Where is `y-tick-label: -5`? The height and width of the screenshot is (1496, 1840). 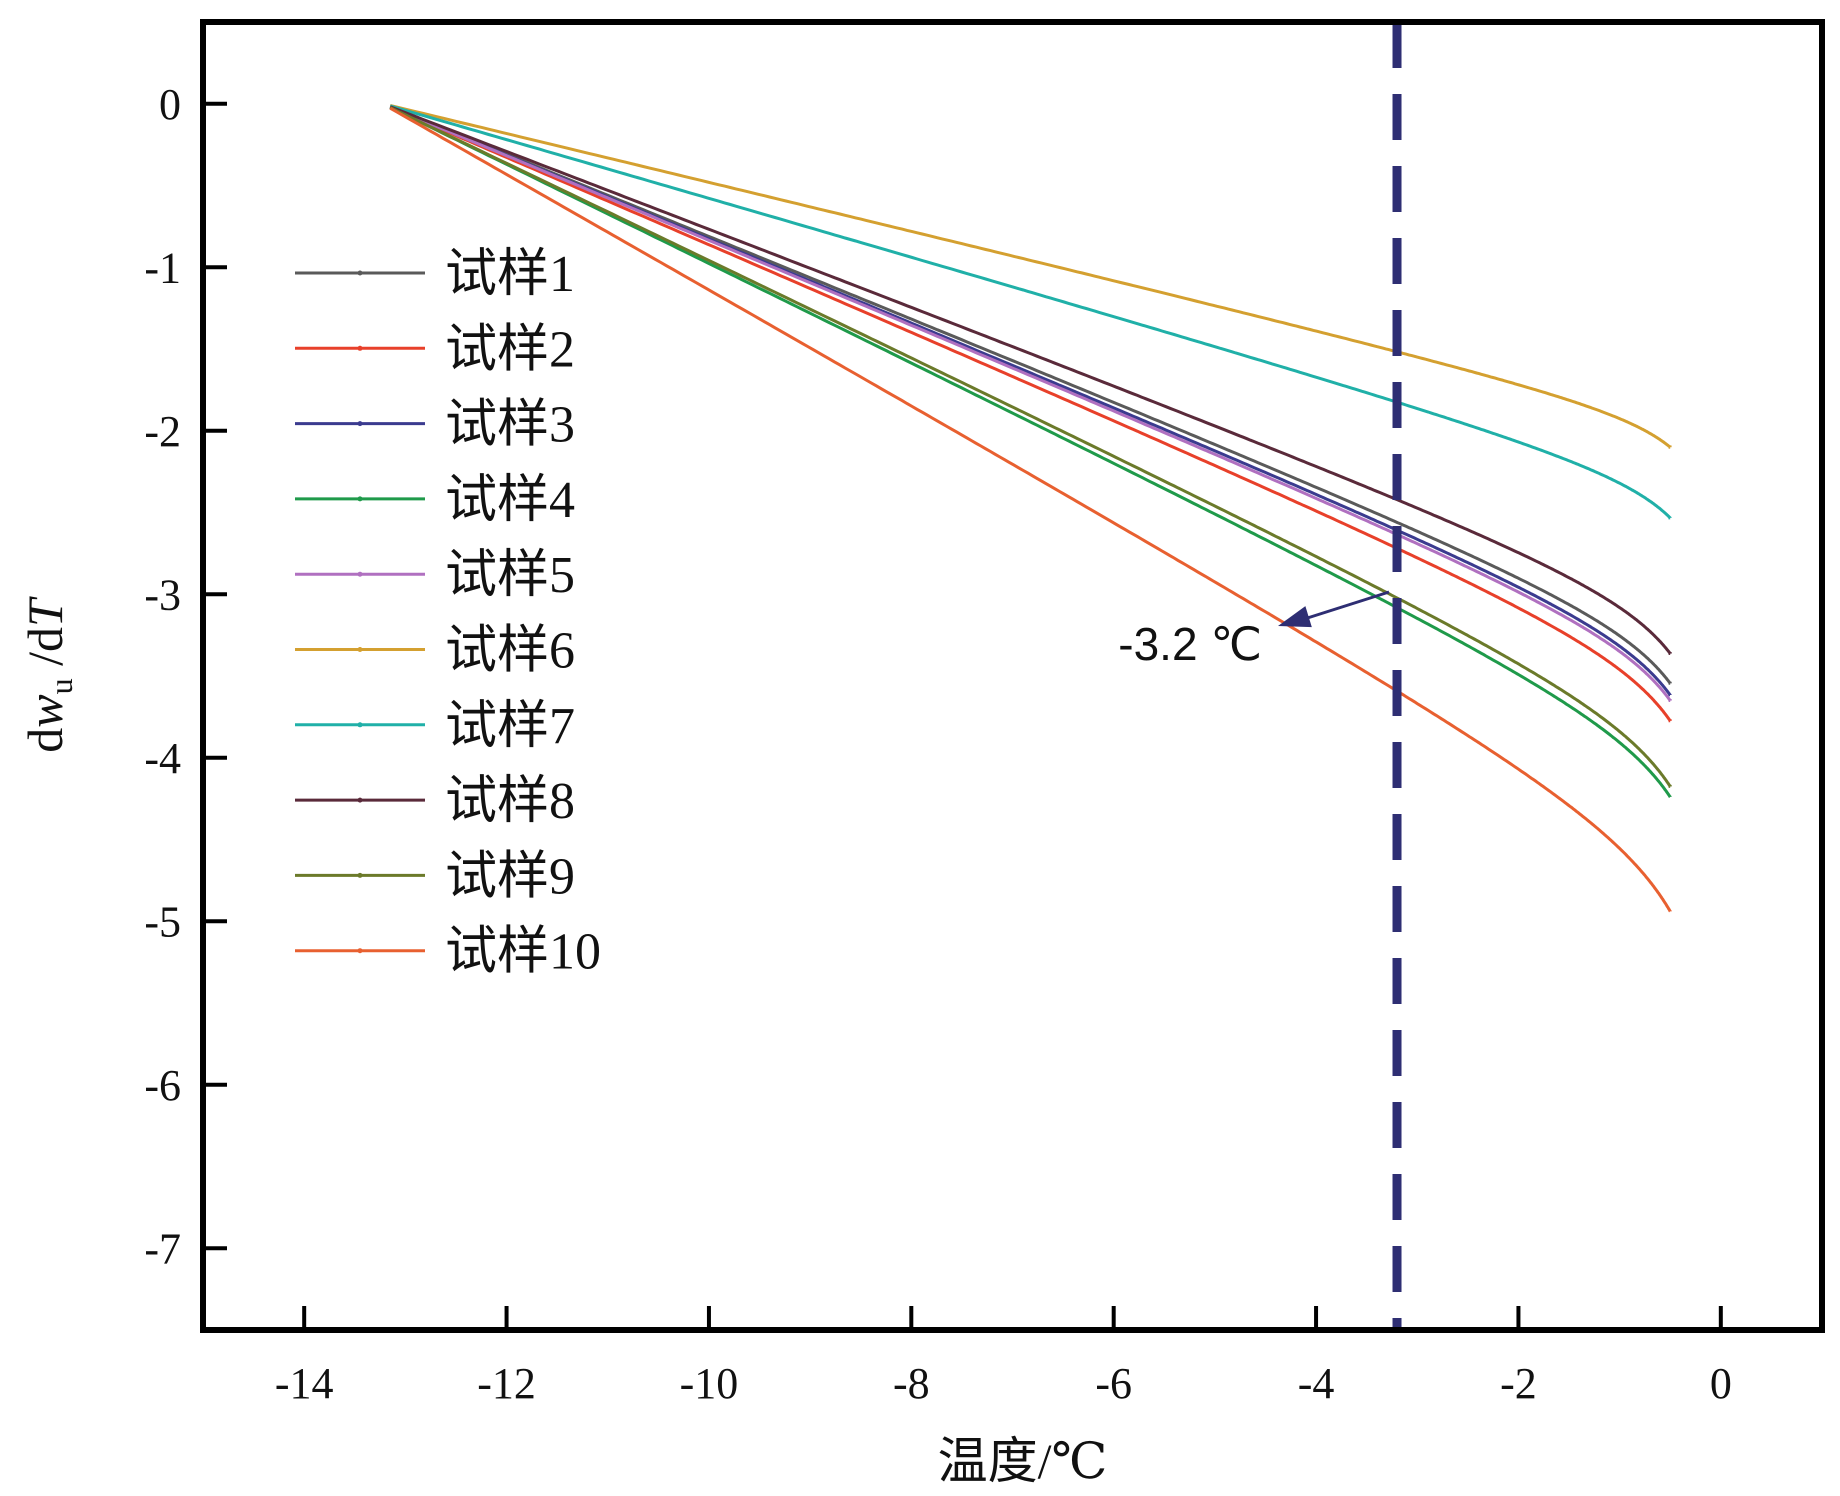
y-tick-label: -5 is located at coordinates (162, 921).